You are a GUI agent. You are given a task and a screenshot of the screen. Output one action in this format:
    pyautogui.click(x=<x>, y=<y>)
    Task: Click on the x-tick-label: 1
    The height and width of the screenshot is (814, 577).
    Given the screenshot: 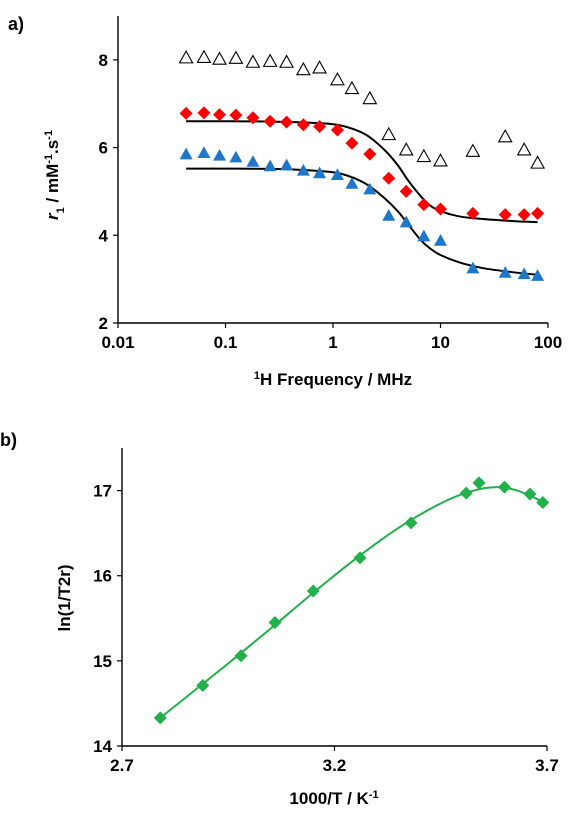 What is the action you would take?
    pyautogui.click(x=332, y=342)
    